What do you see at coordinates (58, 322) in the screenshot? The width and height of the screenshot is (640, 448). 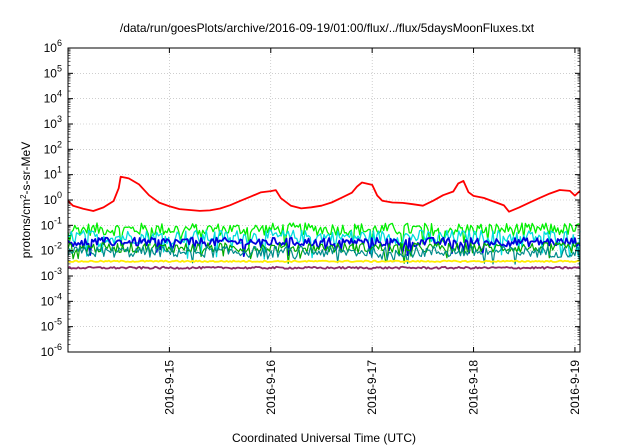 I see `y-tick-exp: -5` at bounding box center [58, 322].